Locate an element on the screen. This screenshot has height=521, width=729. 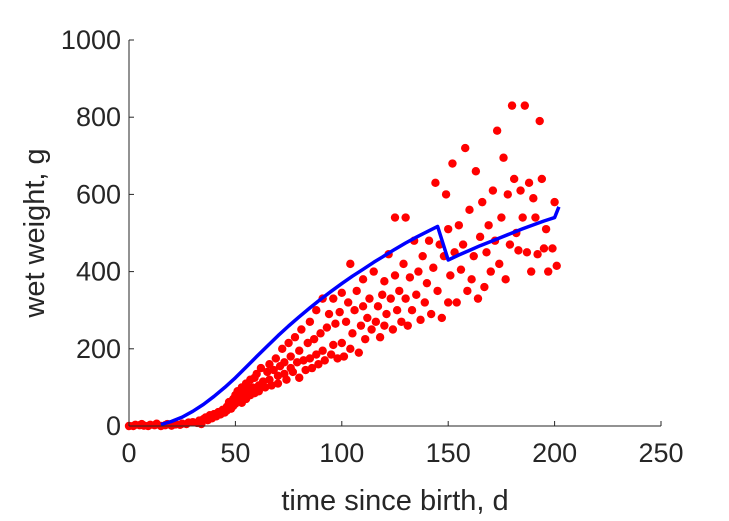
y-tick-label: 800 is located at coordinates (98, 117).